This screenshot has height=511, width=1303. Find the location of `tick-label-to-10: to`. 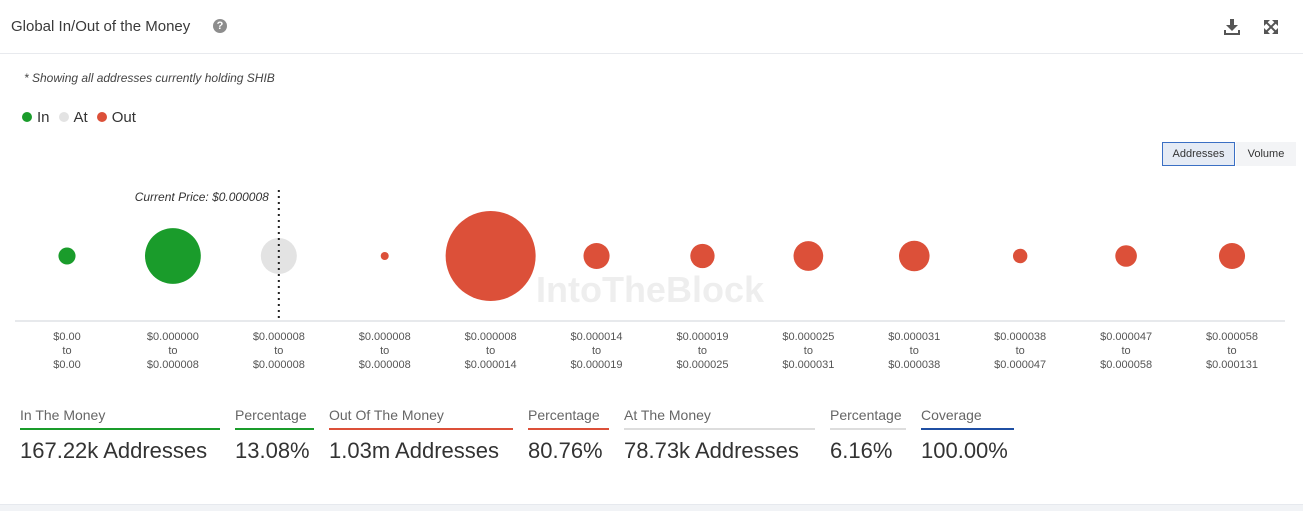

tick-label-to-10: to is located at coordinates (1020, 351).